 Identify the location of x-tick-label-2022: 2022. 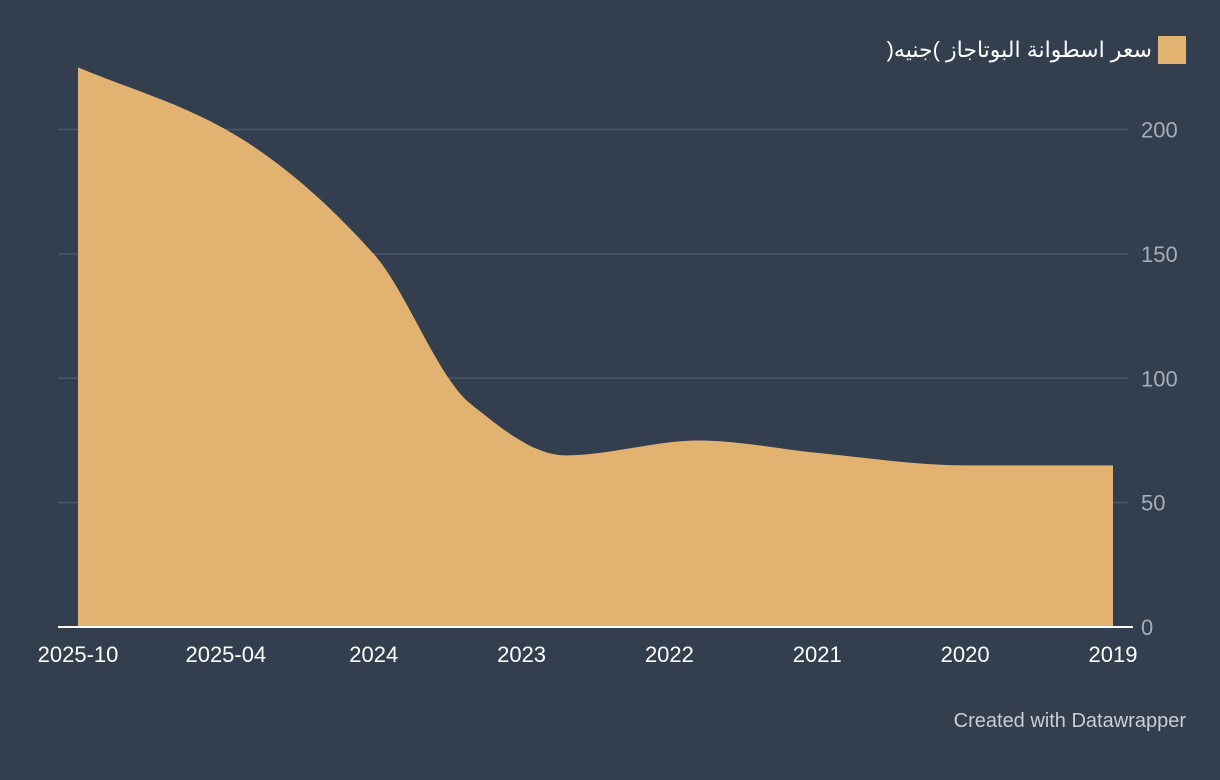
(669, 654).